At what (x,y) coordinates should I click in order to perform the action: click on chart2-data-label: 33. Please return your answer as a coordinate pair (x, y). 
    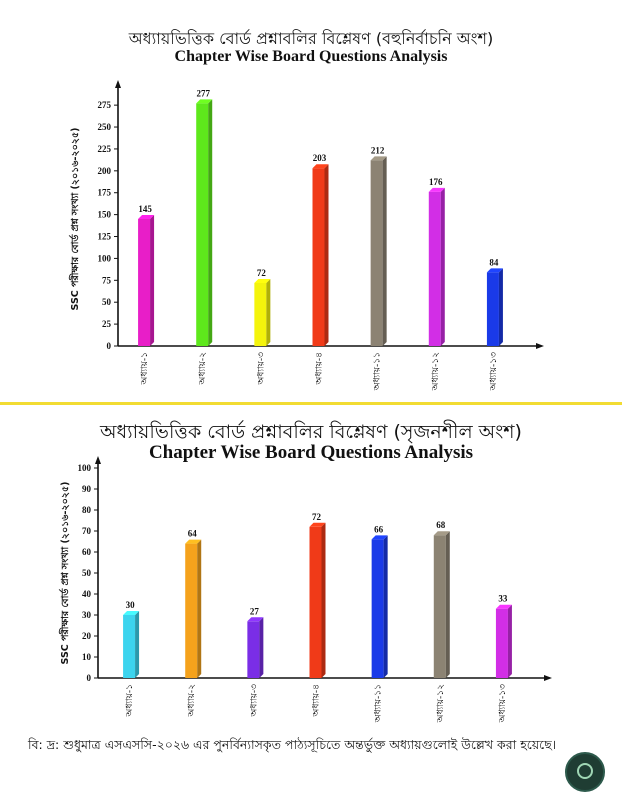
    Looking at the image, I should click on (503, 599).